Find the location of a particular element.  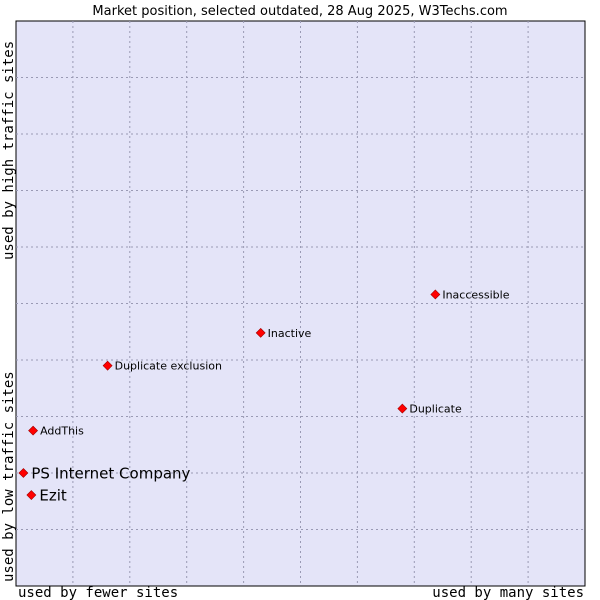

point-label: Ezit is located at coordinates (53, 496).